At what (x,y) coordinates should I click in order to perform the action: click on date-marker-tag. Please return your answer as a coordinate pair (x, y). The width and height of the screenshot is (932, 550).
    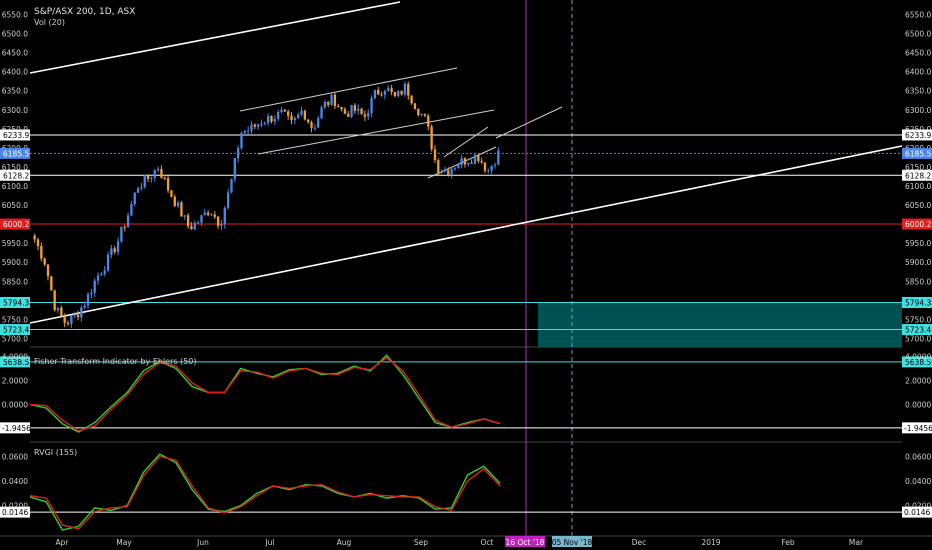
    Looking at the image, I should click on (525, 541).